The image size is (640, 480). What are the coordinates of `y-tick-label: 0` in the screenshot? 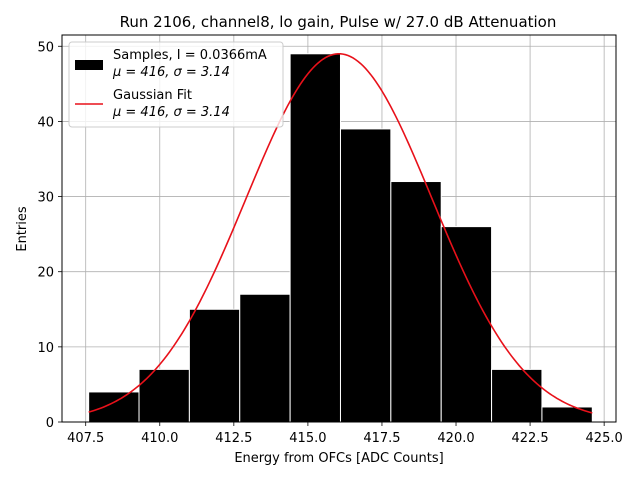 It's located at (50, 423).